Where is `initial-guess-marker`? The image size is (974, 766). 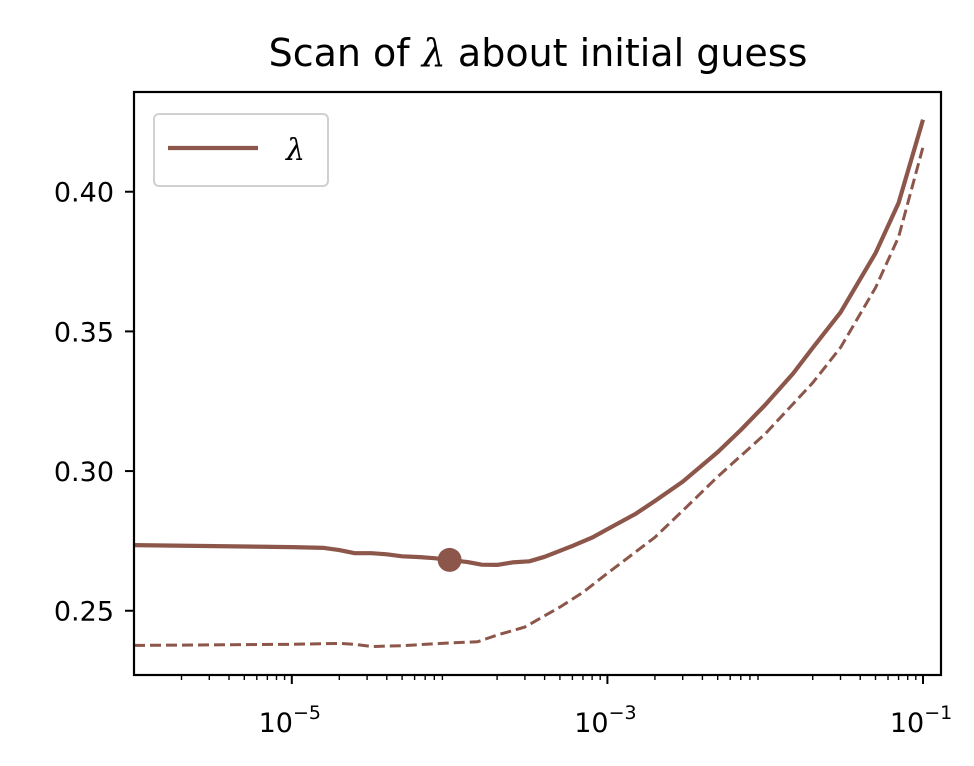 initial-guess-marker is located at coordinates (449, 559).